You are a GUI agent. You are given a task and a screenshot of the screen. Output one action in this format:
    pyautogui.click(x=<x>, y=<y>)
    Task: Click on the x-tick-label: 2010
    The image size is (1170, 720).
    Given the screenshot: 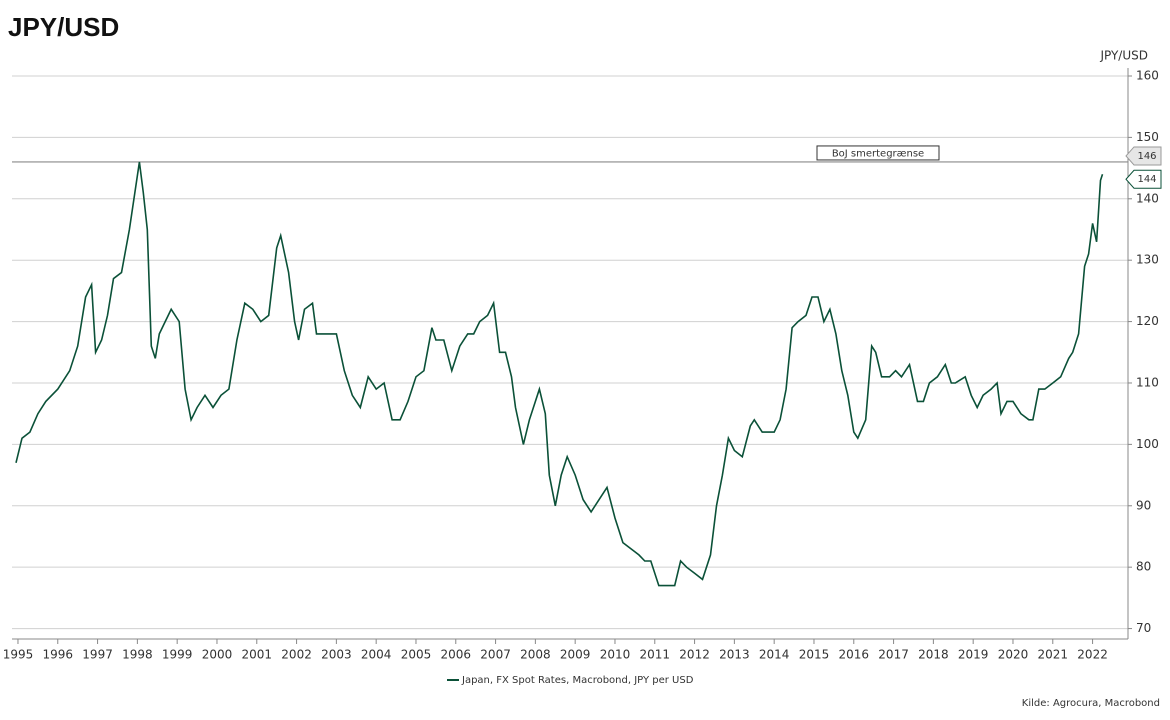 What is the action you would take?
    pyautogui.click(x=615, y=655)
    